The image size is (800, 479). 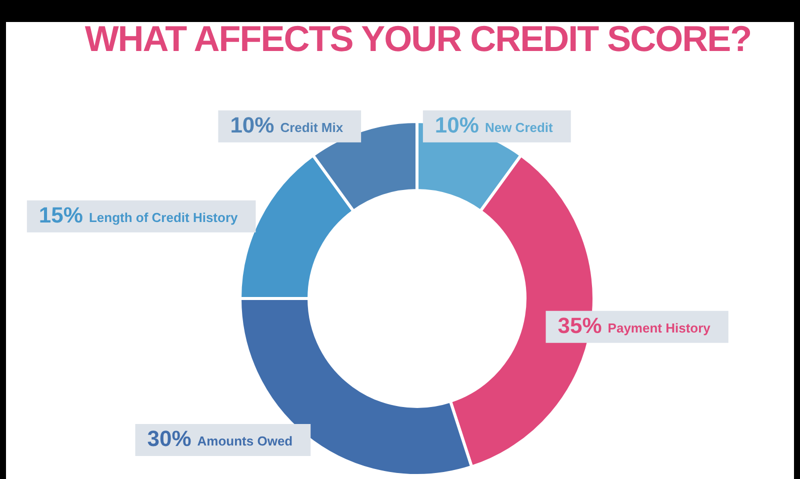 What do you see at coordinates (60, 215) in the screenshot?
I see `data-label: 15%` at bounding box center [60, 215].